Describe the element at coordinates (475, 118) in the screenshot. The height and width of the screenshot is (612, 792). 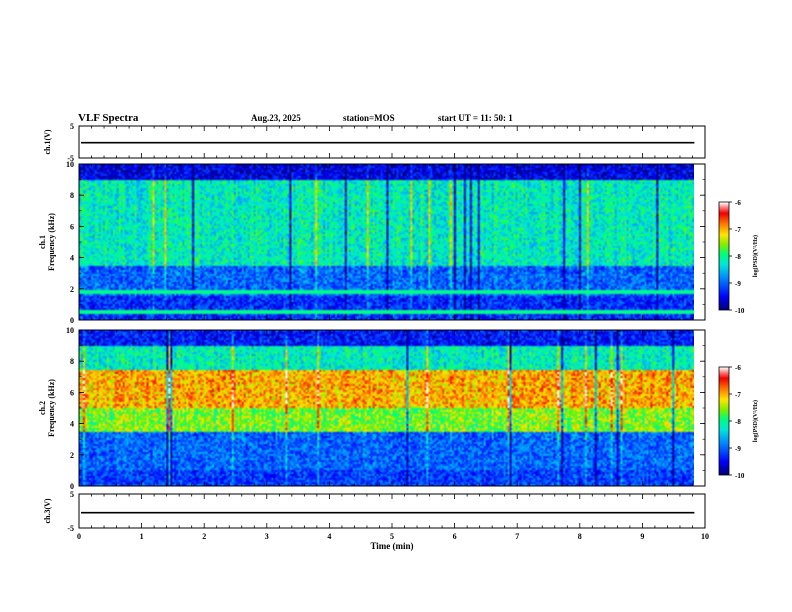
I see `start-time-label: start UT = 11: 50: 1` at that location.